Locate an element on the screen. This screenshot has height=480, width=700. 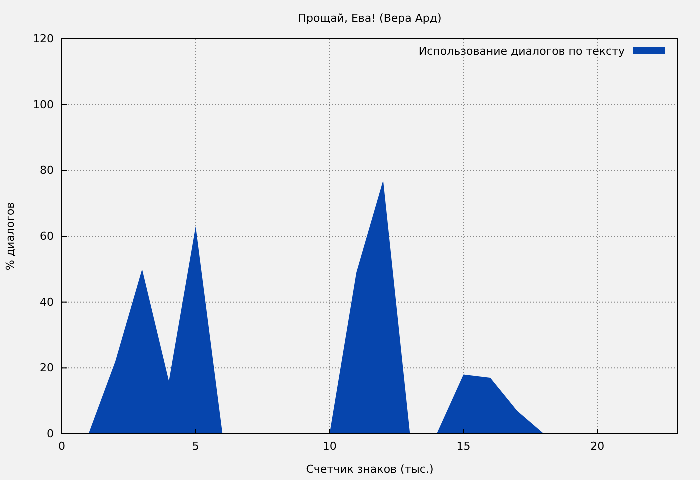
y-axis-title: % диалогов is located at coordinates (10, 236).